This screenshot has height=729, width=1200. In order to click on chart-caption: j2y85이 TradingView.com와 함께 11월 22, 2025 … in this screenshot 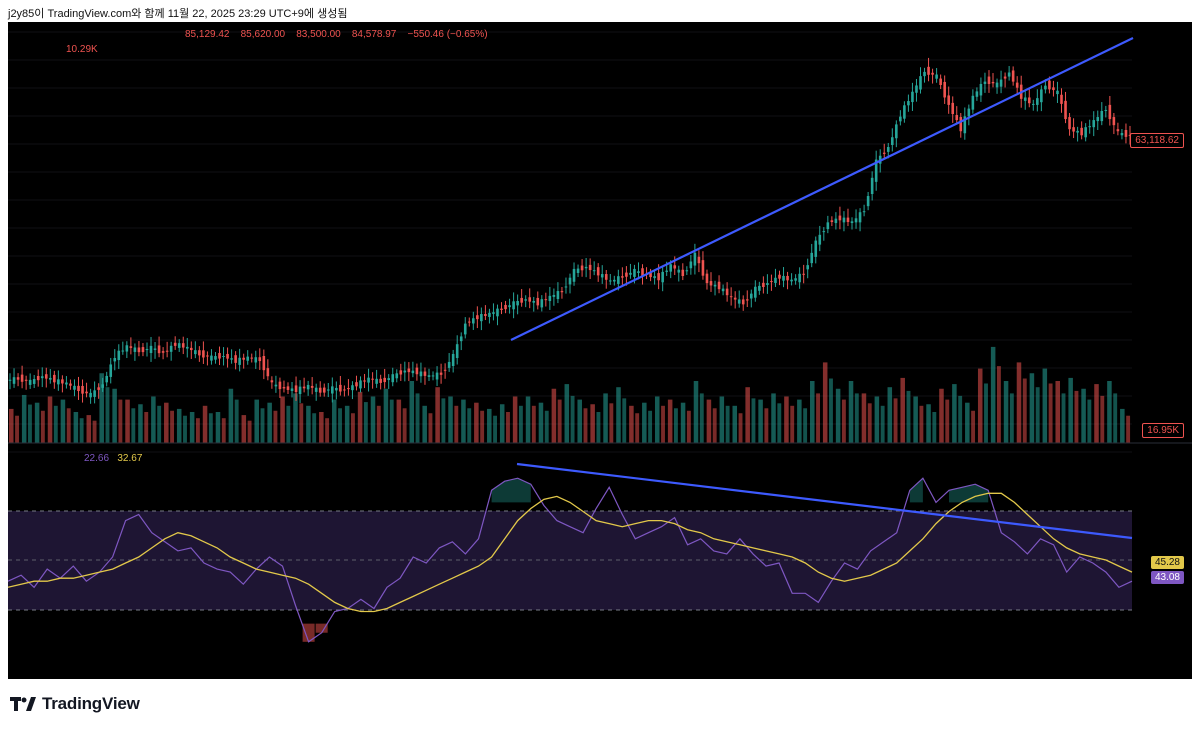, I will do `click(178, 14)`.